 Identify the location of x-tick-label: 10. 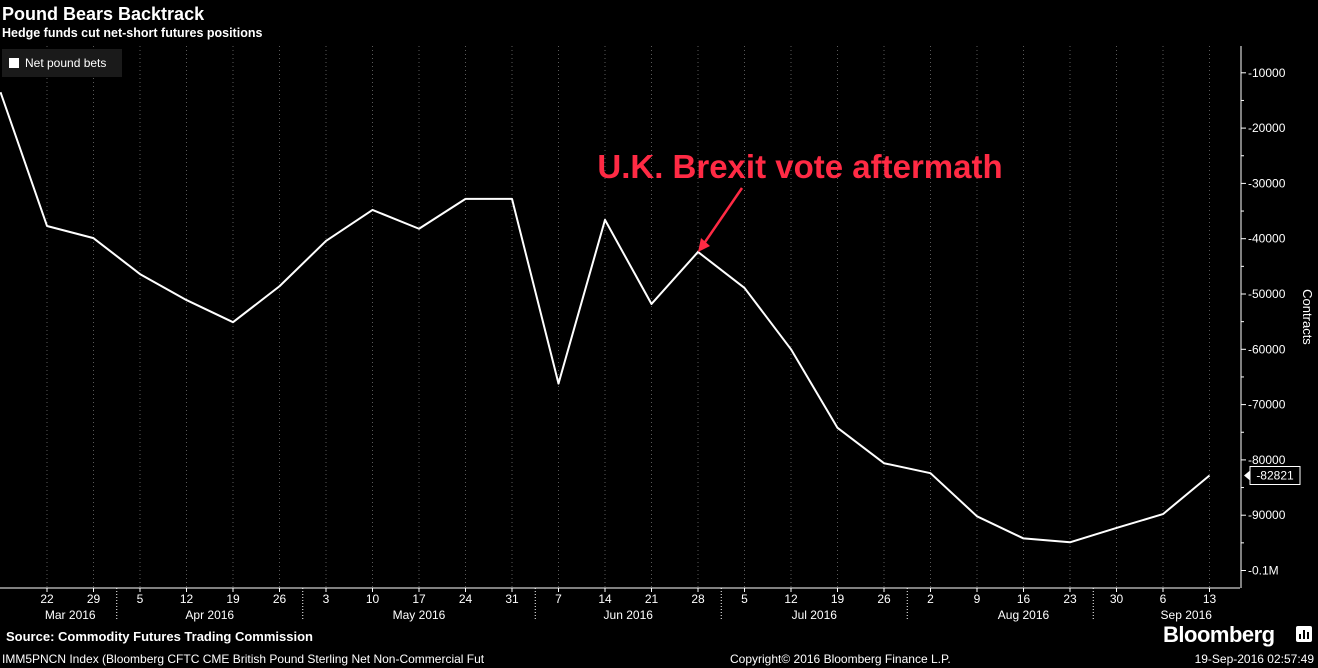
(373, 599).